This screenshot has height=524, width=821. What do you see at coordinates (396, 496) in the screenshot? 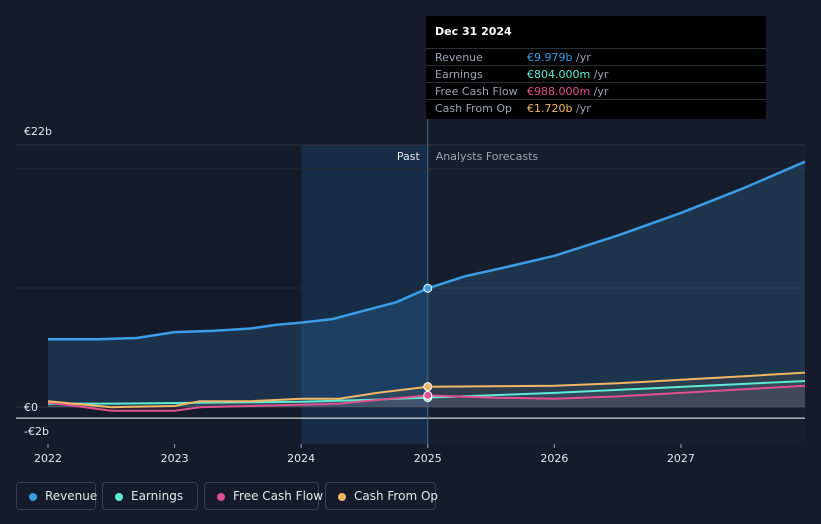
I see `legend-label: Cash From Op` at bounding box center [396, 496].